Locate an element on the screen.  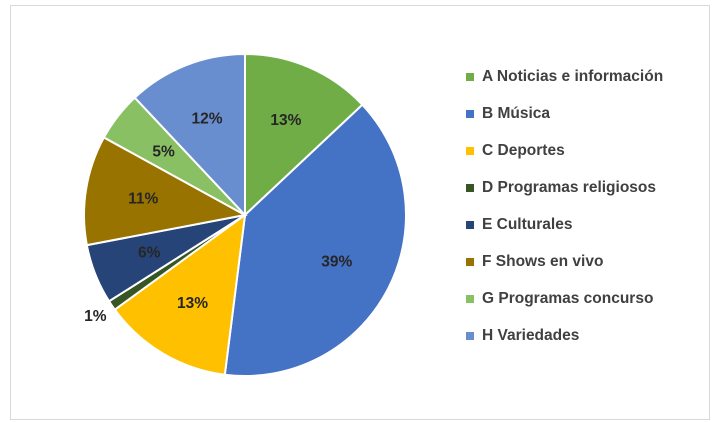
legend-item-a: A Noticias e información is located at coordinates (564, 76).